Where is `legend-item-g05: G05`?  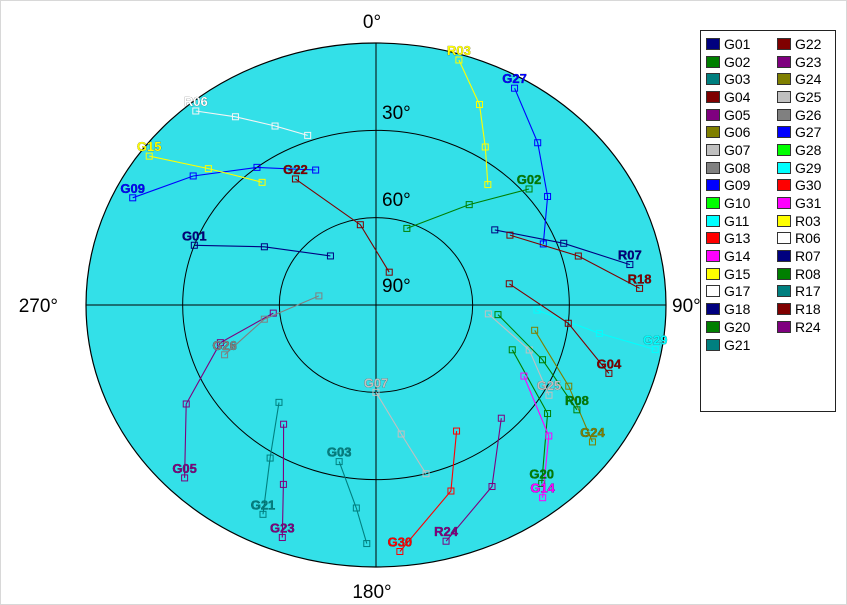
legend-item-g05: G05 is located at coordinates (728, 115).